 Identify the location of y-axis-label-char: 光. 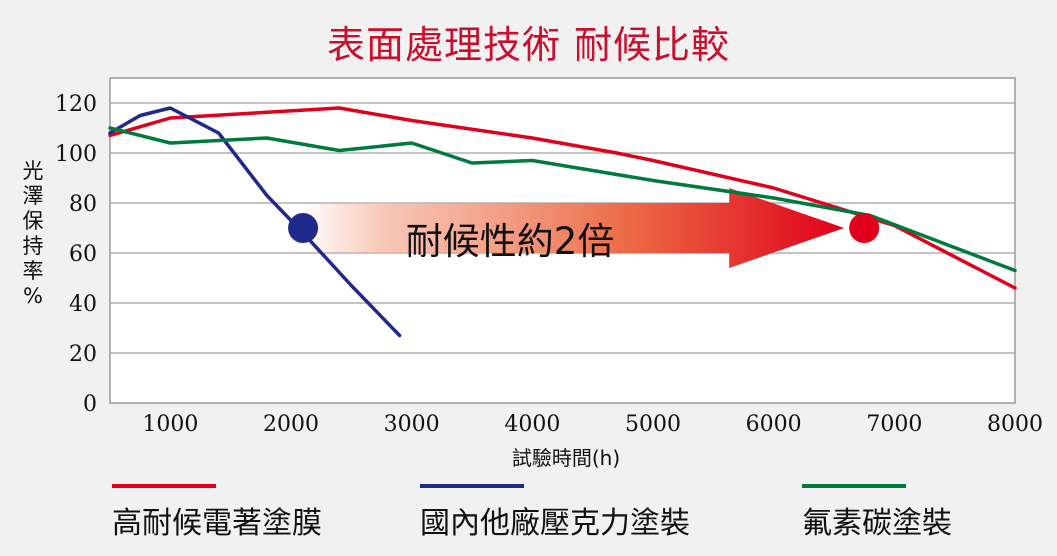
(33, 171).